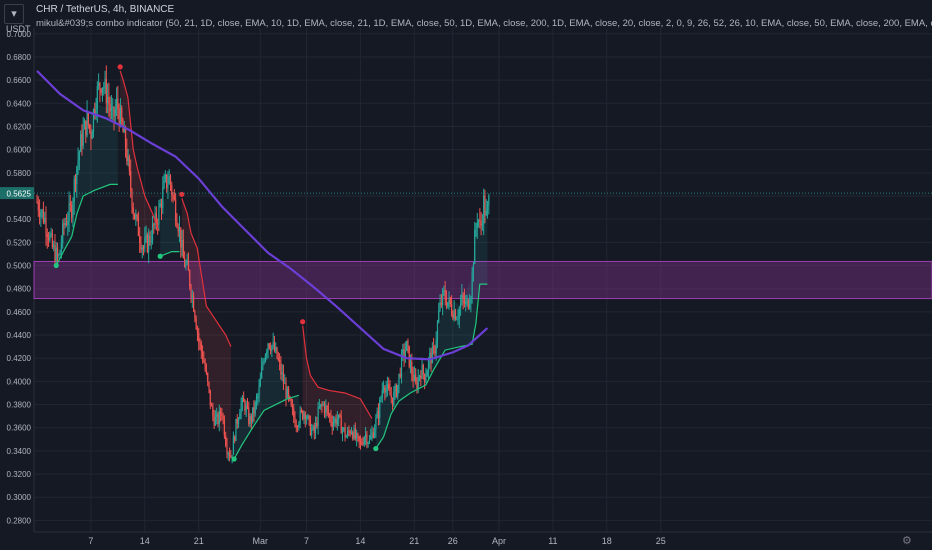 The image size is (932, 550). I want to click on y-tick-label: 0.5400, so click(19, 219).